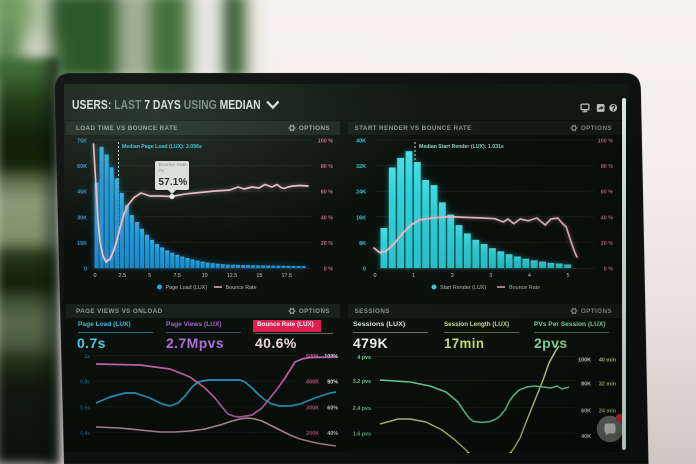 This screenshot has width=696, height=464. I want to click on svg-text: 0.6s, so click(85, 408).